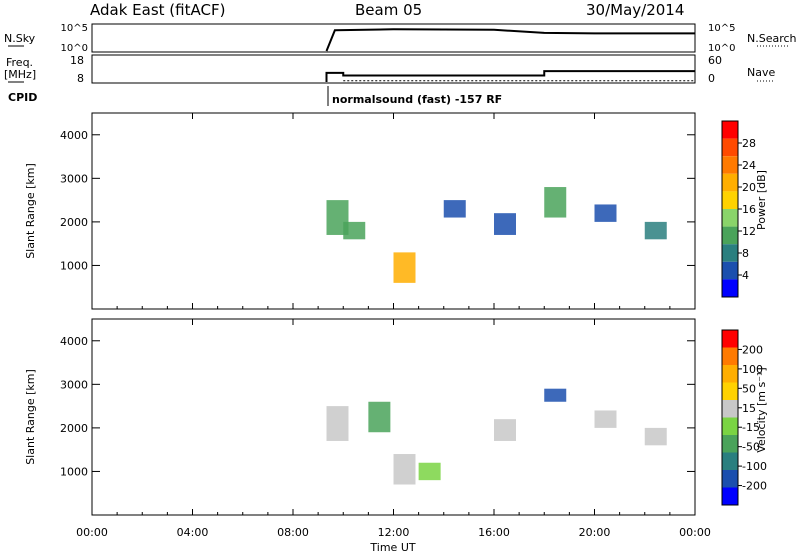 This screenshot has height=554, width=800. Describe the element at coordinates (749, 209) in the screenshot. I see `colorbar-tick-label: 16` at that location.